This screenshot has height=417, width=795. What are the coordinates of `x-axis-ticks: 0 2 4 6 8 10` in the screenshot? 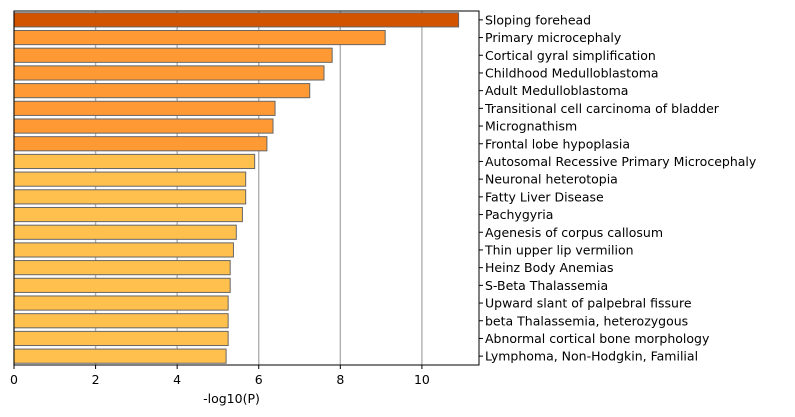 It's located at (220, 376).